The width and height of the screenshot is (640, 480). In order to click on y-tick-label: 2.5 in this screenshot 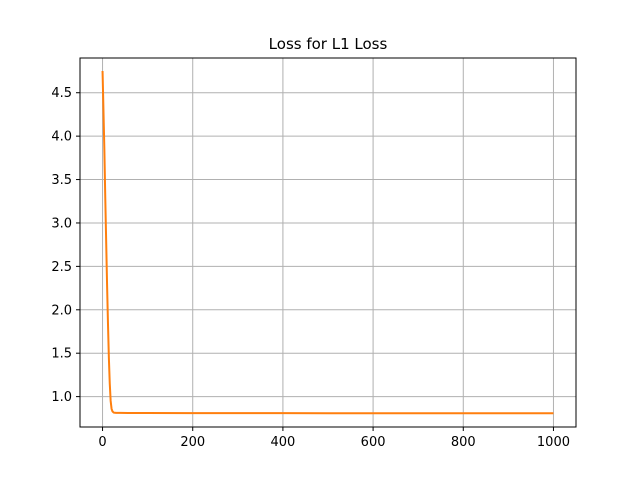, I will do `click(61, 267)`.